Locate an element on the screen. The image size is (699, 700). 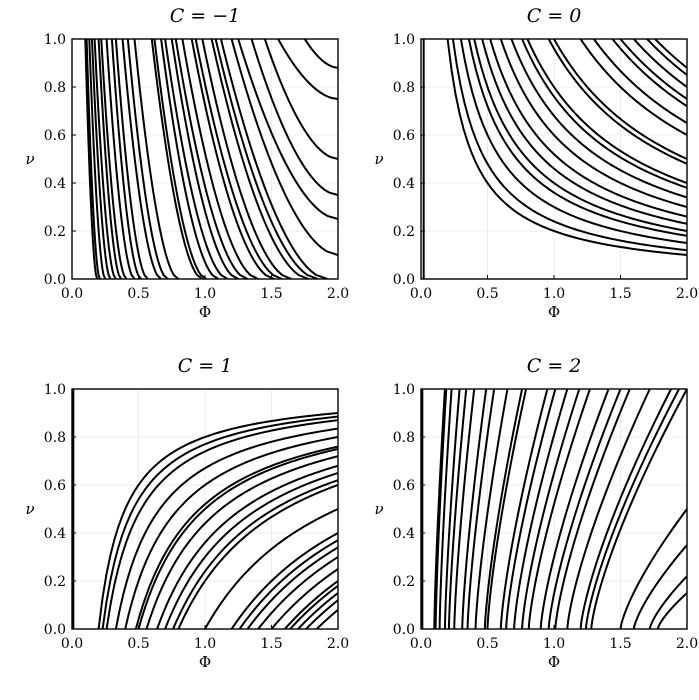
y-tick-label: 1.0 is located at coordinates (404, 40).